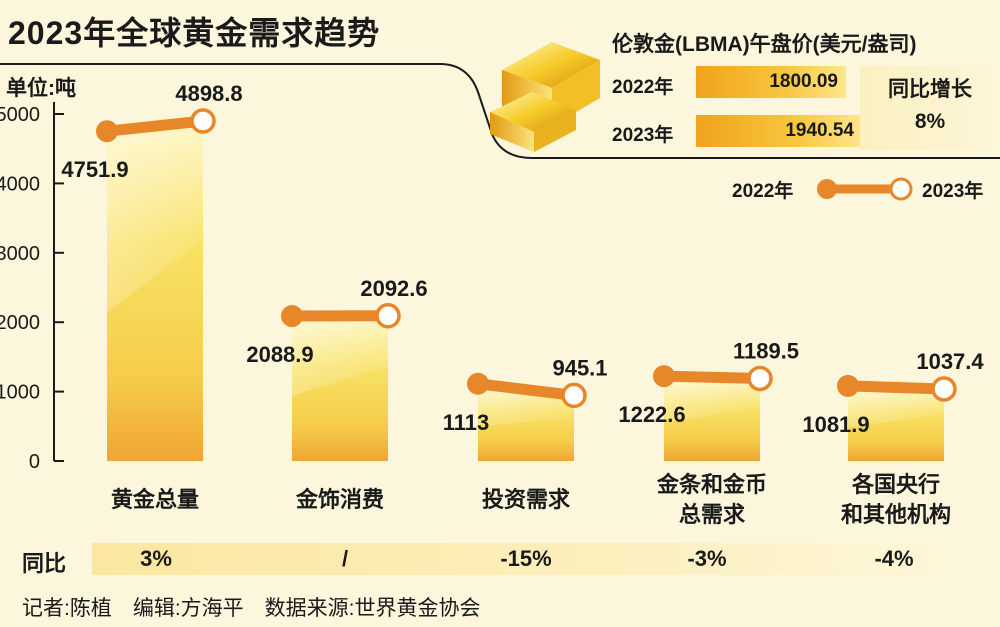  What do you see at coordinates (545, 97) in the screenshot?
I see `gold-bars-icon` at bounding box center [545, 97].